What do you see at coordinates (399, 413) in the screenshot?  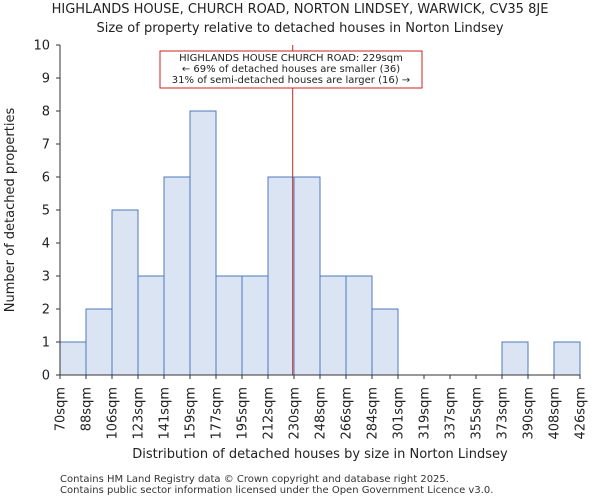 I see `x-tick-label: 301sqm` at bounding box center [399, 413].